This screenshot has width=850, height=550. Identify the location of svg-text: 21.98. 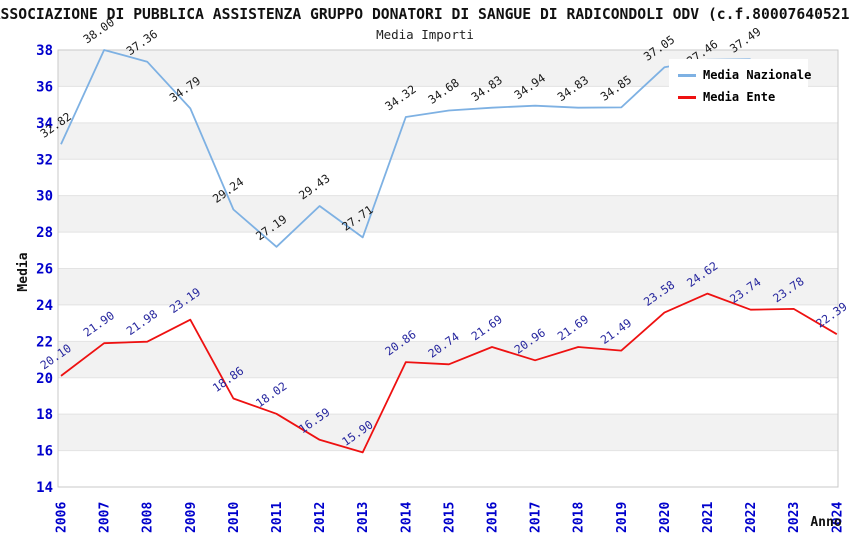
(142, 322).